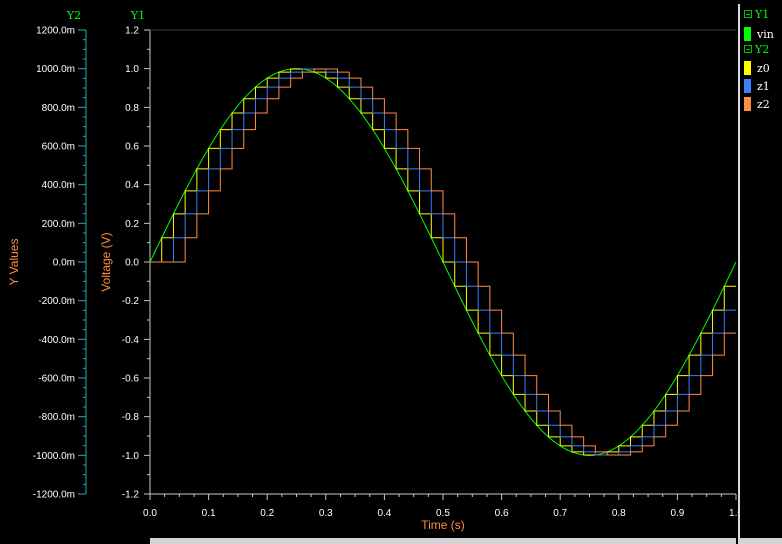  I want to click on x-tick-label: 0.9, so click(677, 513).